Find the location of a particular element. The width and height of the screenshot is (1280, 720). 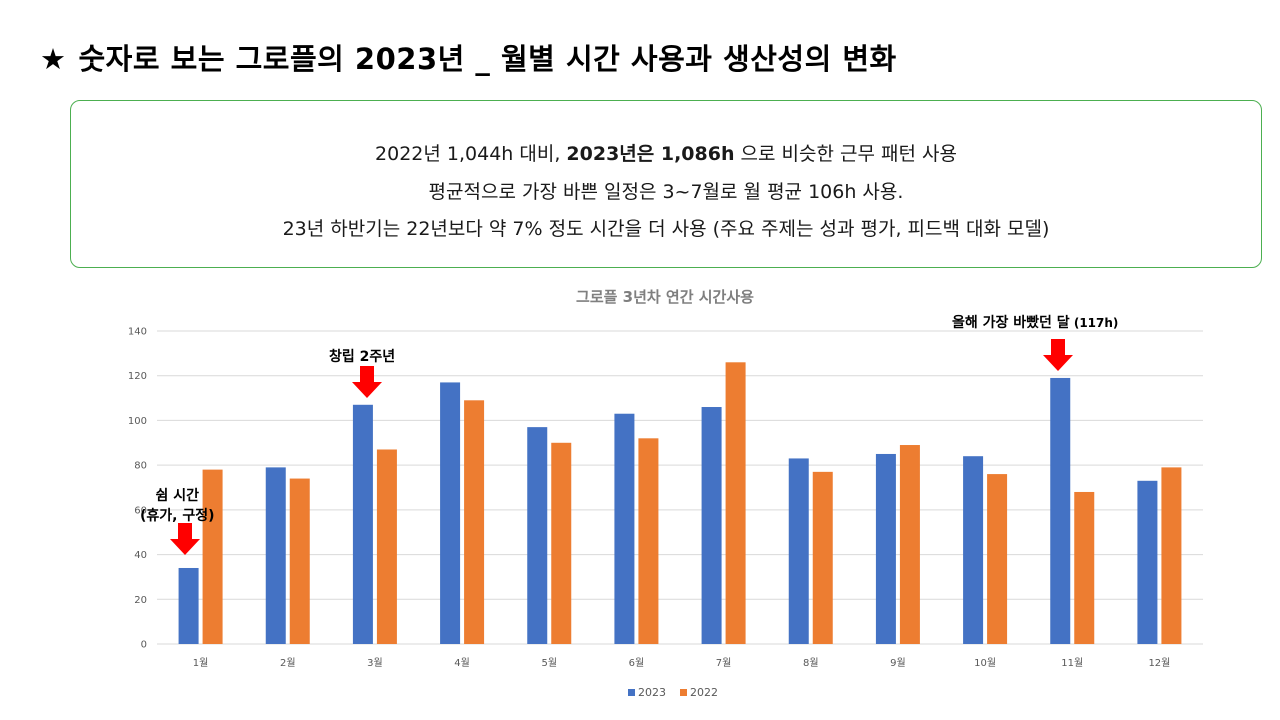

legend-label-2023: 2023 is located at coordinates (652, 692).